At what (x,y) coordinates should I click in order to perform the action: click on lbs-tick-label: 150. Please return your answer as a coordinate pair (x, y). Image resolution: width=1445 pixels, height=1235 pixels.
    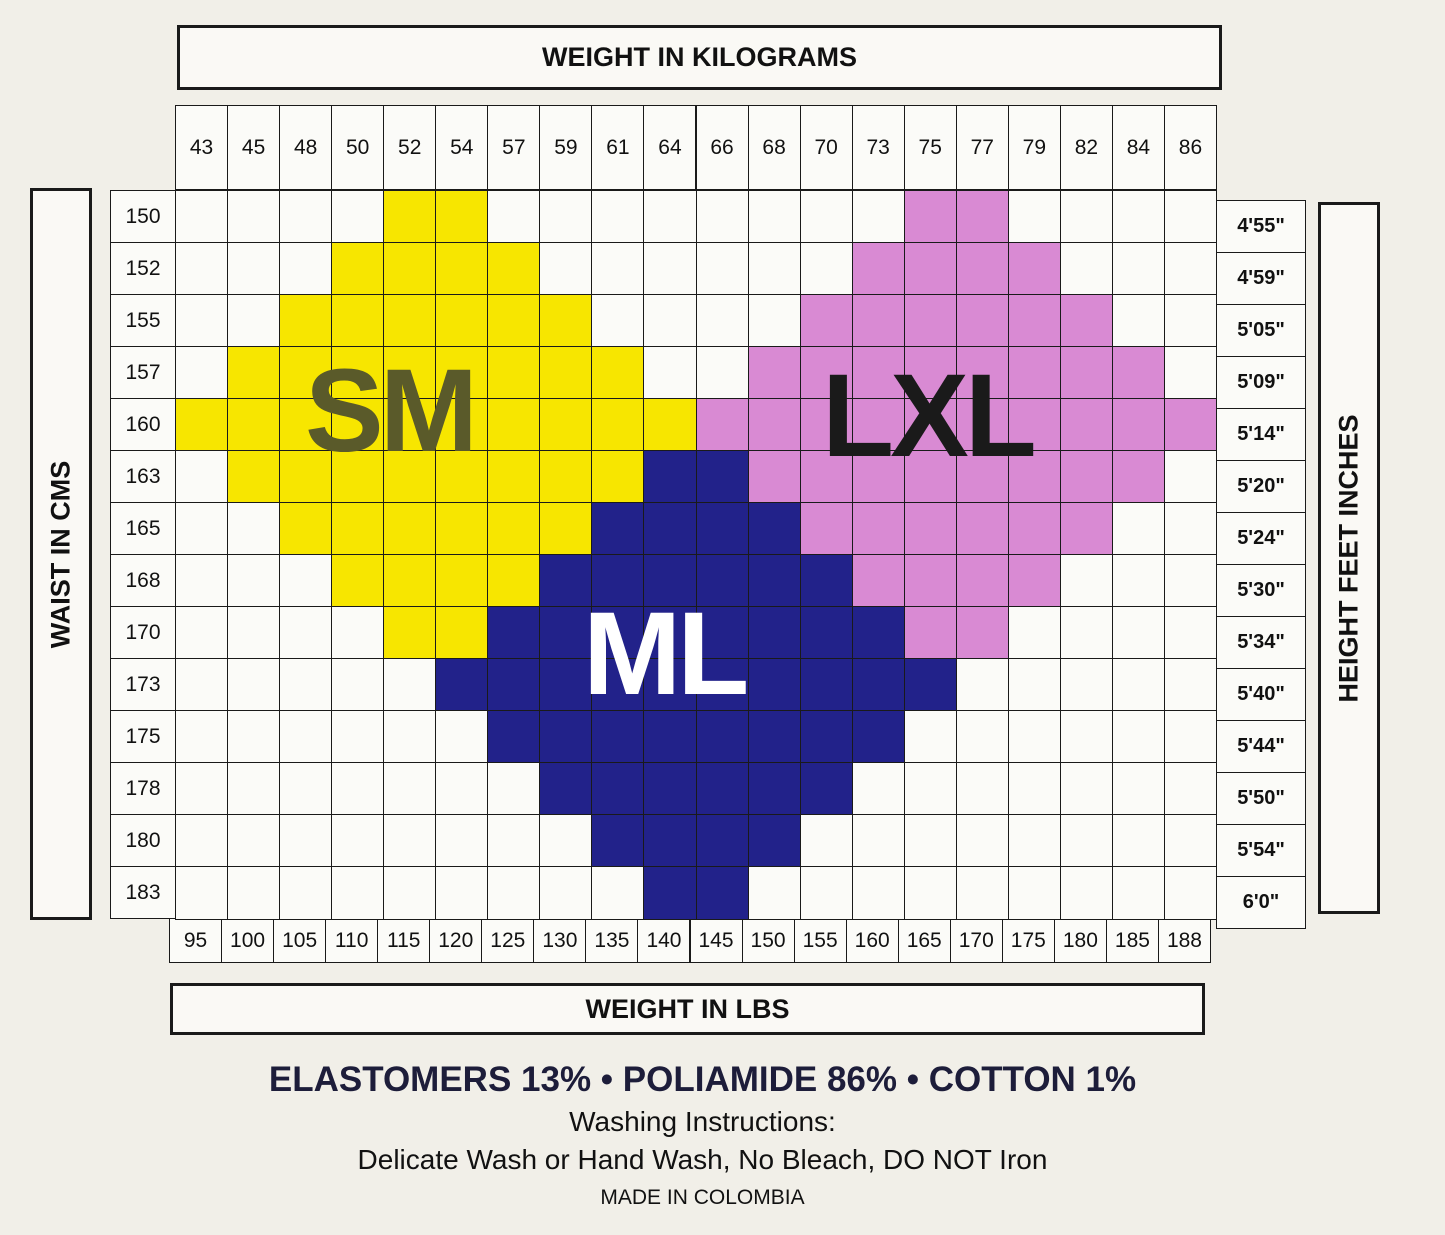
    Looking at the image, I should click on (768, 940).